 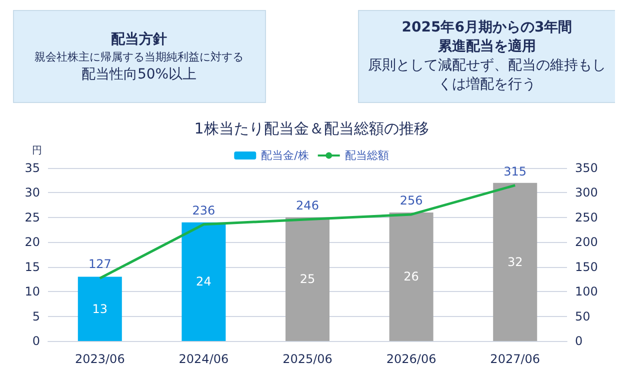 I want to click on y2-tick-label: 350, so click(x=586, y=168).